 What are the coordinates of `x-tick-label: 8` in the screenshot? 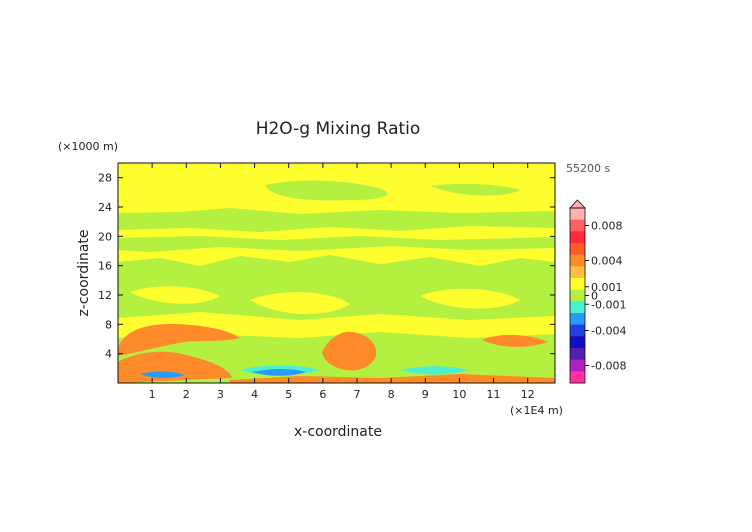 It's located at (391, 394).